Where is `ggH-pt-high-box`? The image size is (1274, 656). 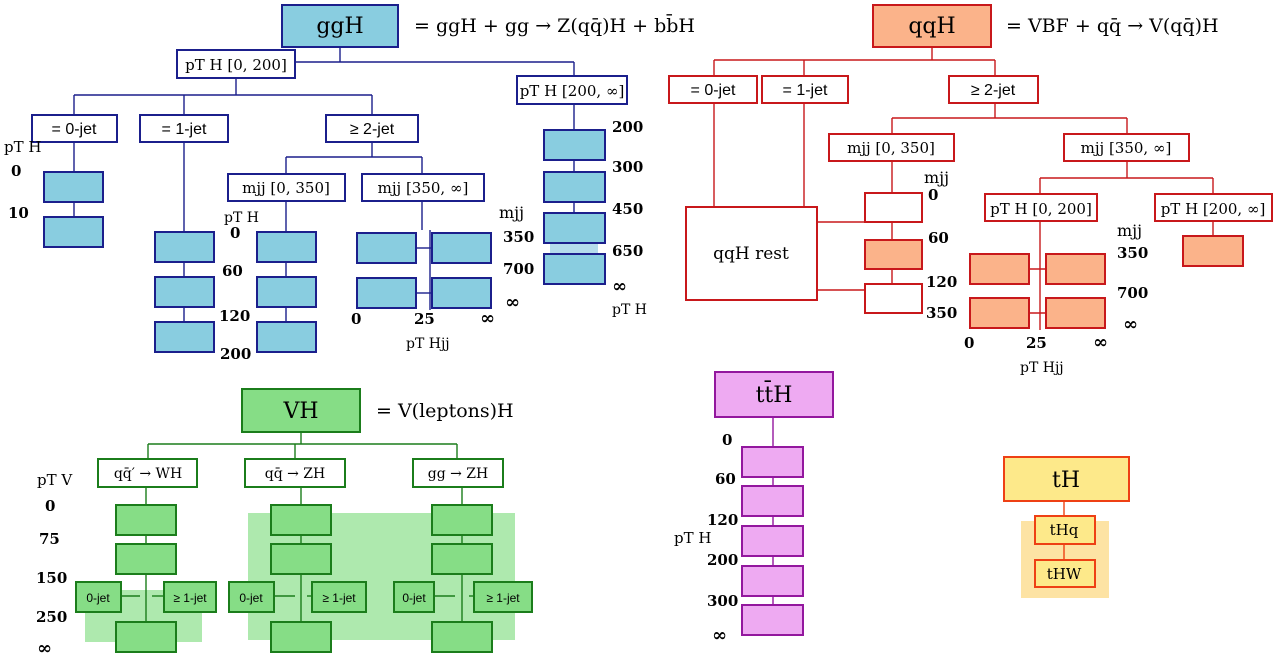 ggH-pt-high-box is located at coordinates (572, 90).